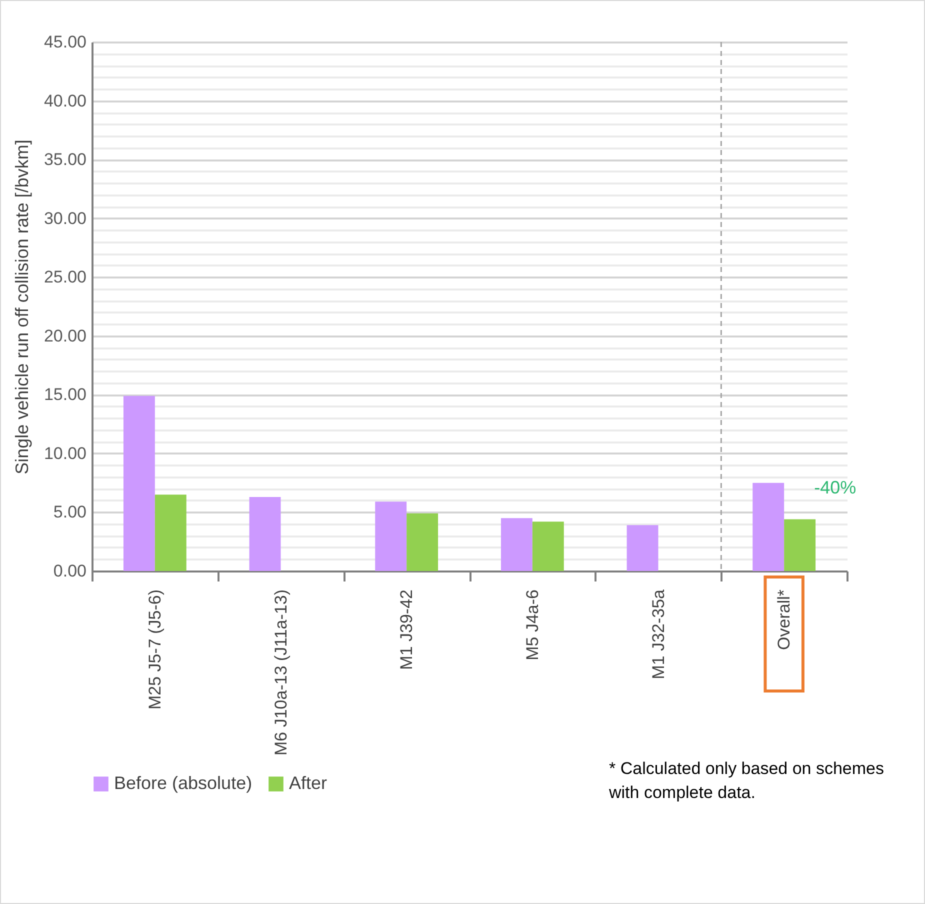 The image size is (925, 904). Describe the element at coordinates (784, 619) in the screenshot. I see `x-tick-label: Overall*` at that location.